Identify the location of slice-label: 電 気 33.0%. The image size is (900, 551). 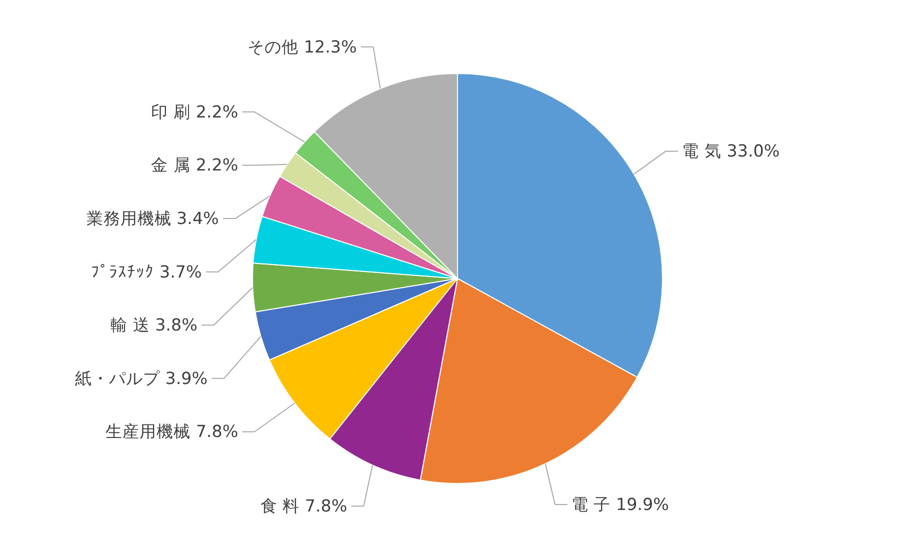
(731, 151).